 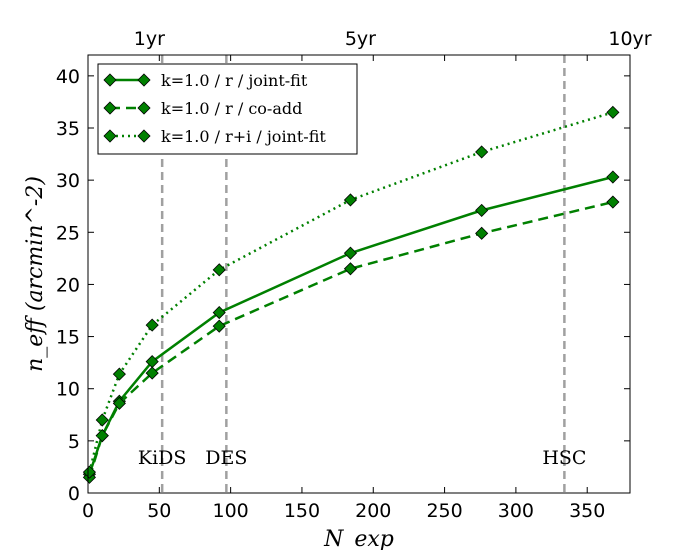 I want to click on x-tick-label: 350, so click(x=587, y=511).